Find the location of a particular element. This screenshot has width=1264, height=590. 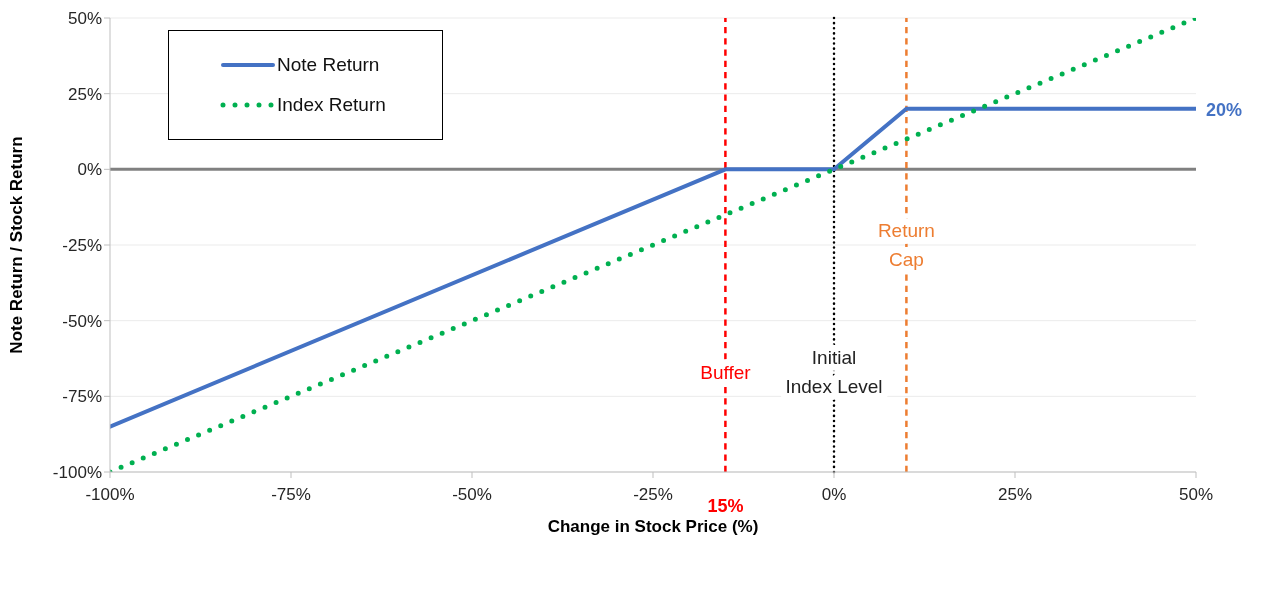

y-tick-label: -75% is located at coordinates (82, 397).